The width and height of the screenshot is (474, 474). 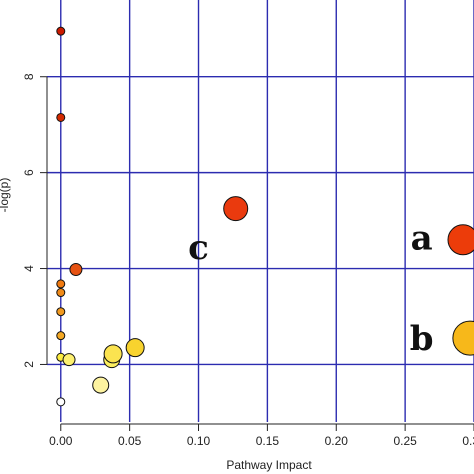 What do you see at coordinates (29, 268) in the screenshot?
I see `y-tick-label-1: 4` at bounding box center [29, 268].